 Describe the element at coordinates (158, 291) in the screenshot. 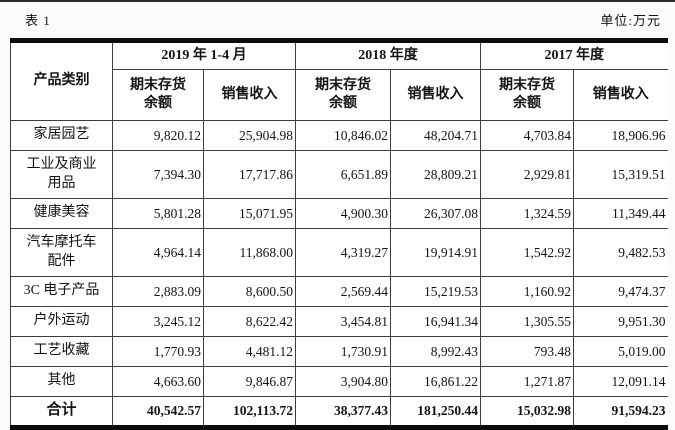

I see `value-cell: 2,883.09` at that location.